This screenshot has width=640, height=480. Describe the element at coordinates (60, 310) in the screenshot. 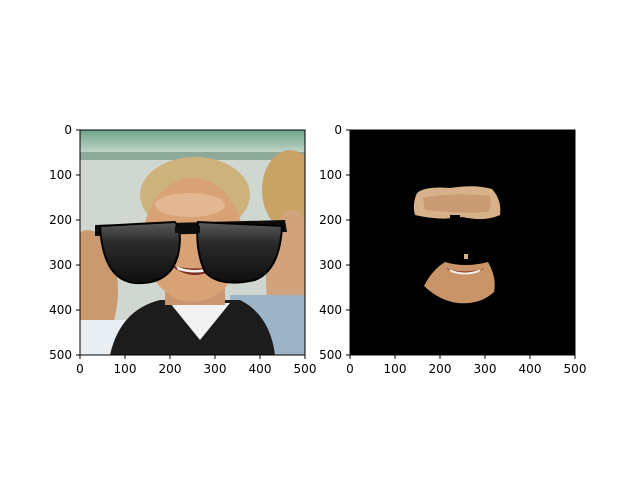

I see `left-y-tick-label: 400` at that location.